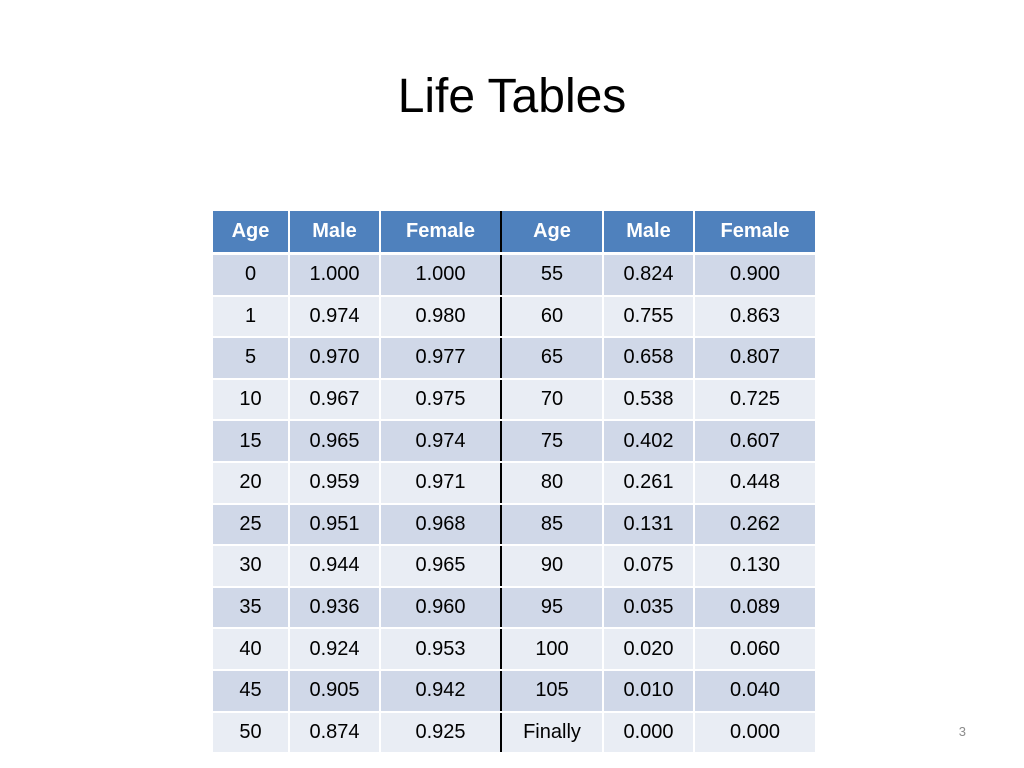 This screenshot has width=1024, height=768. What do you see at coordinates (441, 608) in the screenshot?
I see `cell-female: 0.960` at bounding box center [441, 608].